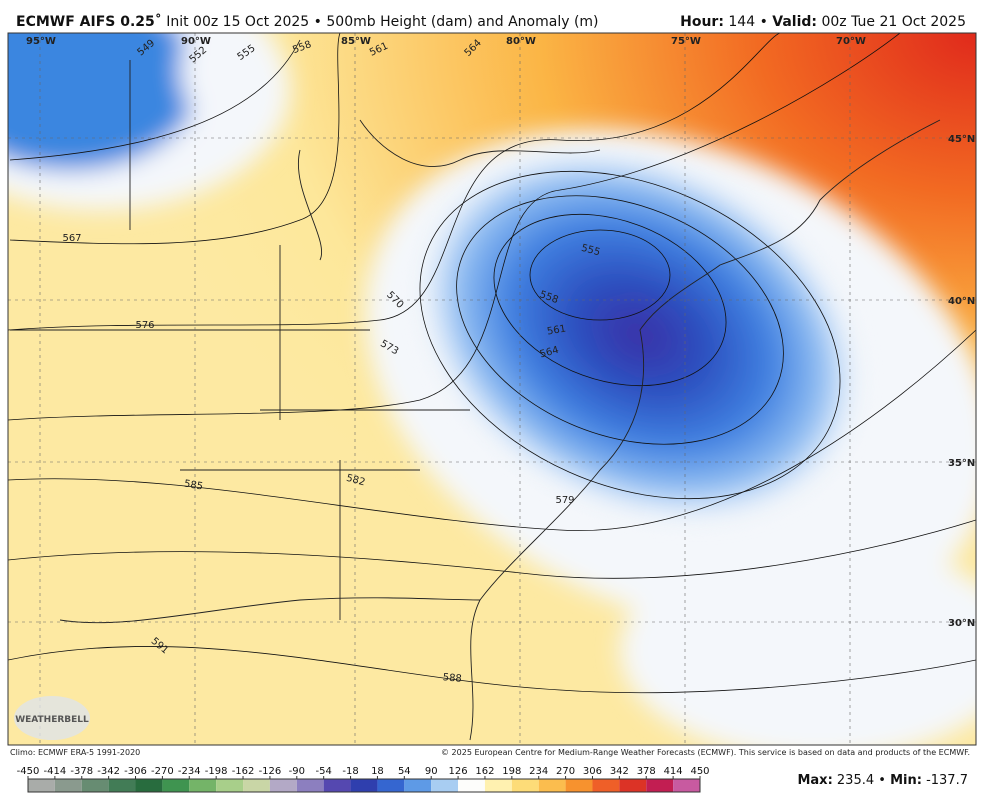 The image size is (984, 812). What do you see at coordinates (947, 780) in the screenshot?
I see `min: -137.7` at bounding box center [947, 780].